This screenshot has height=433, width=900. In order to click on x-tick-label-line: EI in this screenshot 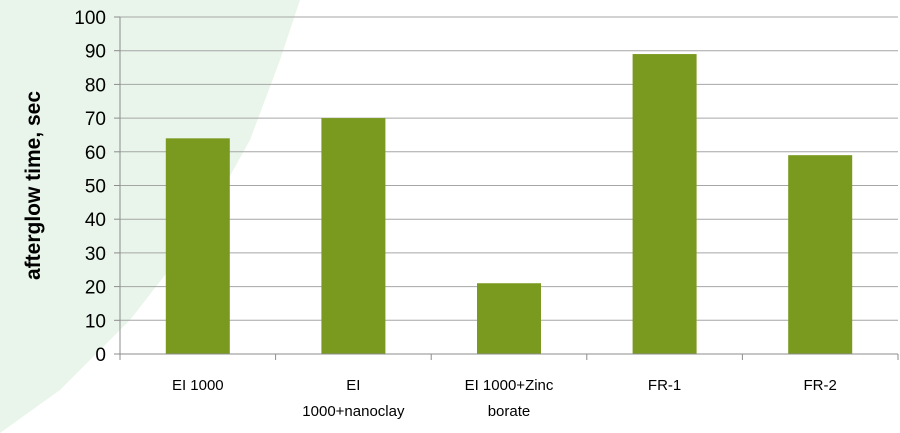, I will do `click(353, 385)`.